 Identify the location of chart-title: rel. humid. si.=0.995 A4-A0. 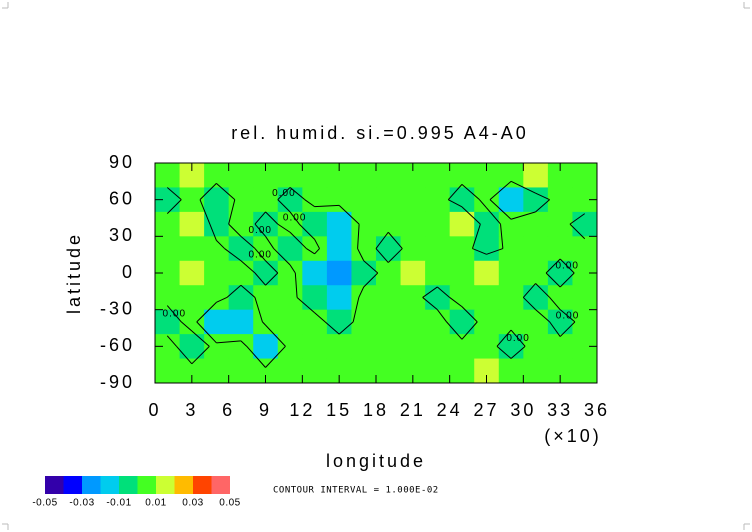
(380, 133).